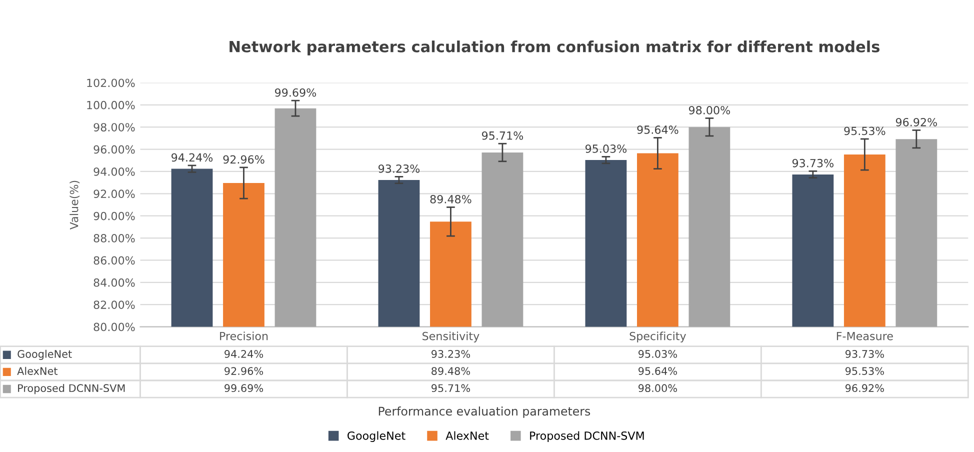 The width and height of the screenshot is (974, 452). Describe the element at coordinates (503, 135) in the screenshot. I see `text: 95.71%` at that location.